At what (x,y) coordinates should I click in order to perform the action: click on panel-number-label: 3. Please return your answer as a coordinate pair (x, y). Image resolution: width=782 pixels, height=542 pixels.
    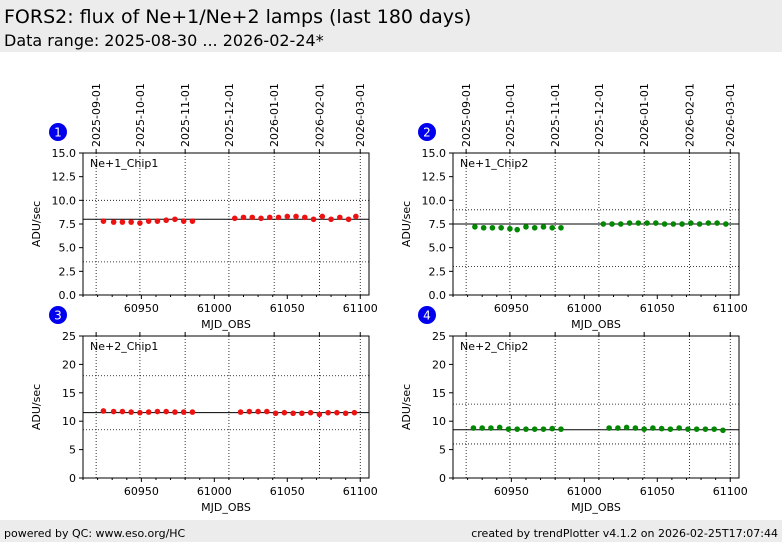
    Looking at the image, I should click on (58, 316).